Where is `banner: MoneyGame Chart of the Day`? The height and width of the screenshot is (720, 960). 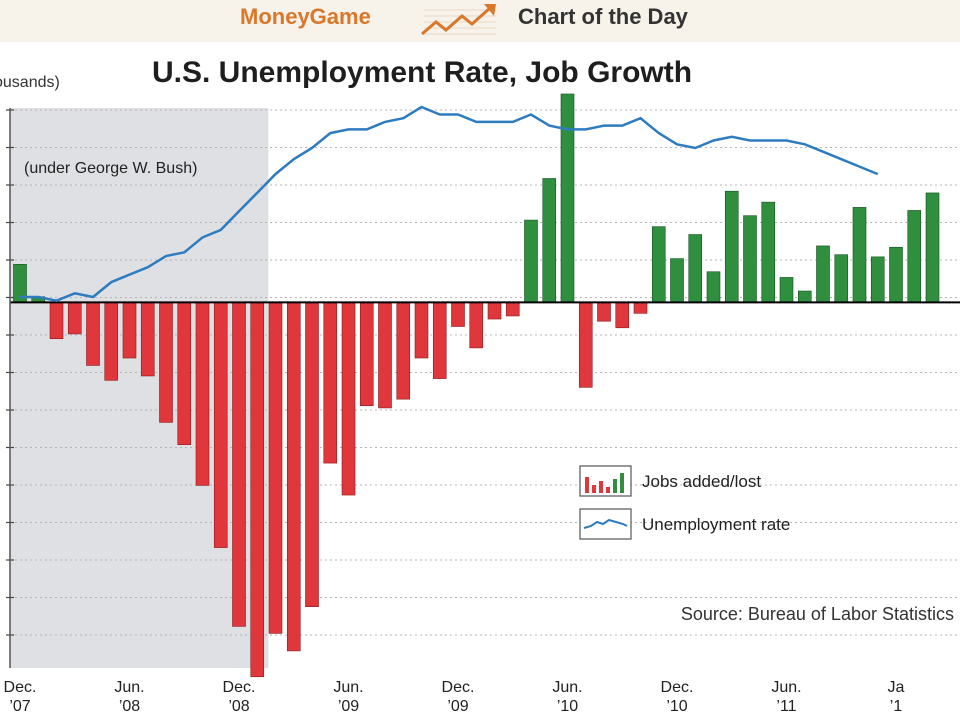 banner: MoneyGame Chart of the Day is located at coordinates (480, 21).